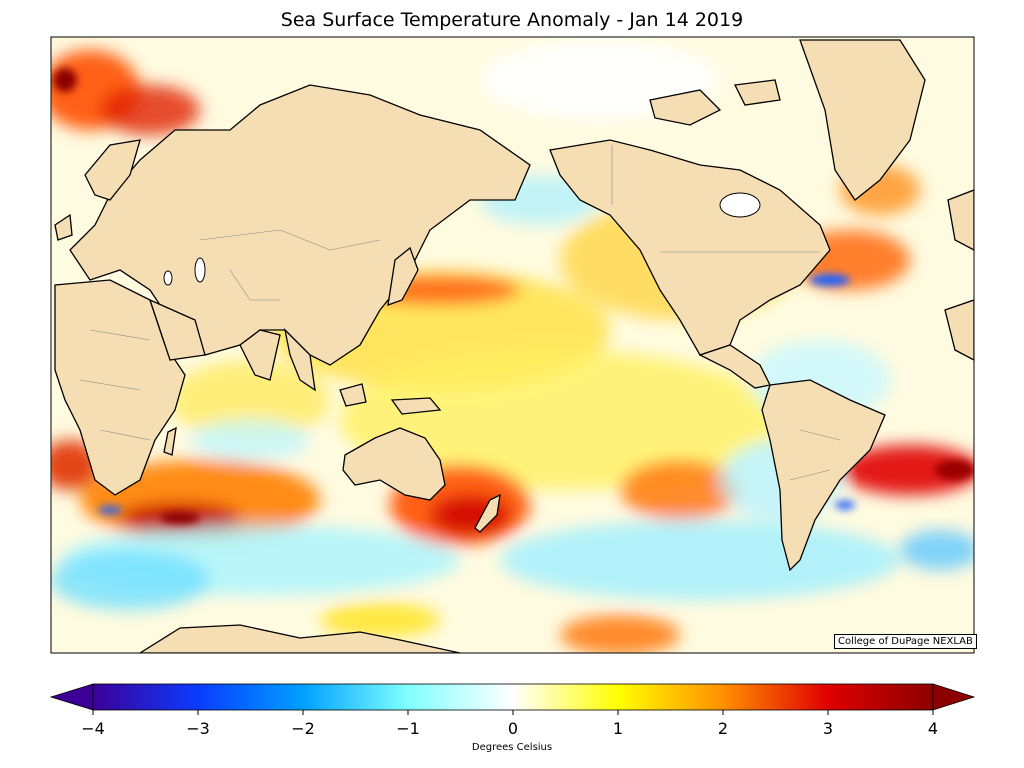 This screenshot has height=768, width=1024. What do you see at coordinates (954, 697) in the screenshot?
I see `colorbar-extend-high` at bounding box center [954, 697].